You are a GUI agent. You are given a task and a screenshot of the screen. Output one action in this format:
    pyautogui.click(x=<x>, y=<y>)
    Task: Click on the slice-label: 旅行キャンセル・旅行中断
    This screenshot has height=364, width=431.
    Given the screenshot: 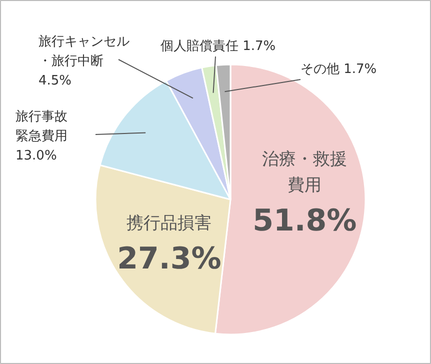 What is the action you would take?
    pyautogui.click(x=84, y=51)
    